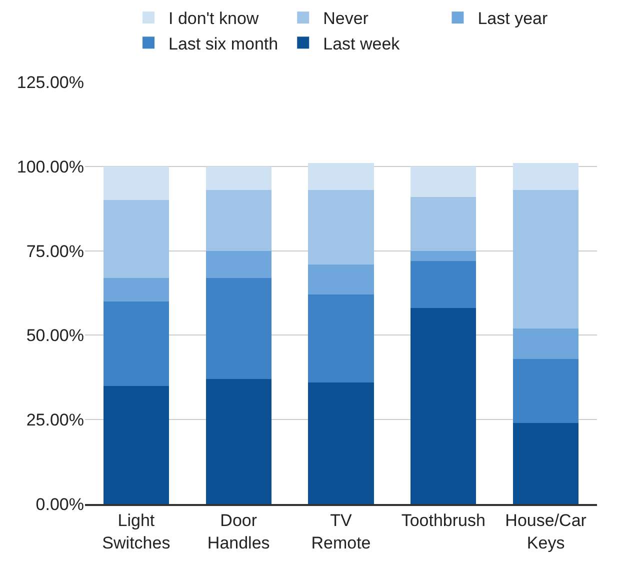 Image resolution: width=617 pixels, height=569 pixels. What do you see at coordinates (60, 504) in the screenshot?
I see `y-tick-label: 0.00%` at bounding box center [60, 504].